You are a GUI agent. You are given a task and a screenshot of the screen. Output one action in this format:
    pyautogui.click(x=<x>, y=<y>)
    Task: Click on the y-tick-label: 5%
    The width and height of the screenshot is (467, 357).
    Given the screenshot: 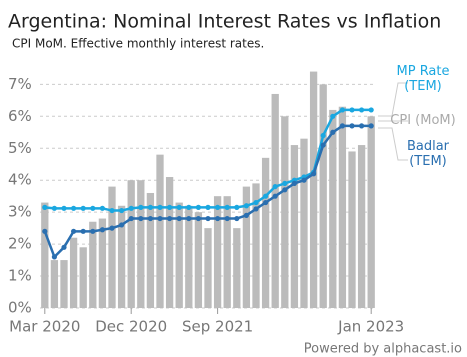 What is the action you would take?
    pyautogui.click(x=20, y=148)
    